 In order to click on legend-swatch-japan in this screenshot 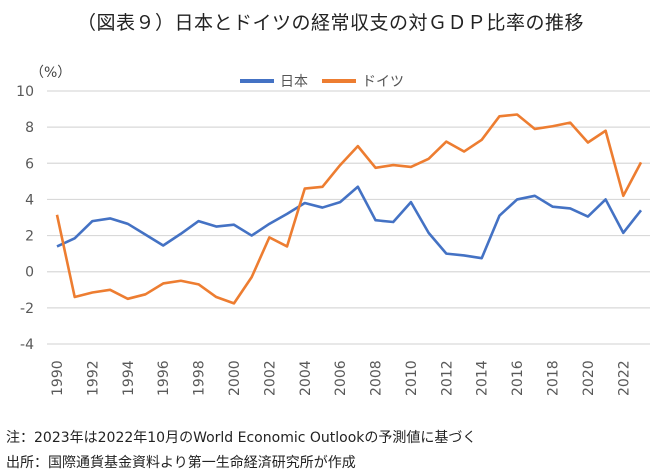, I will do `click(257, 81)`.